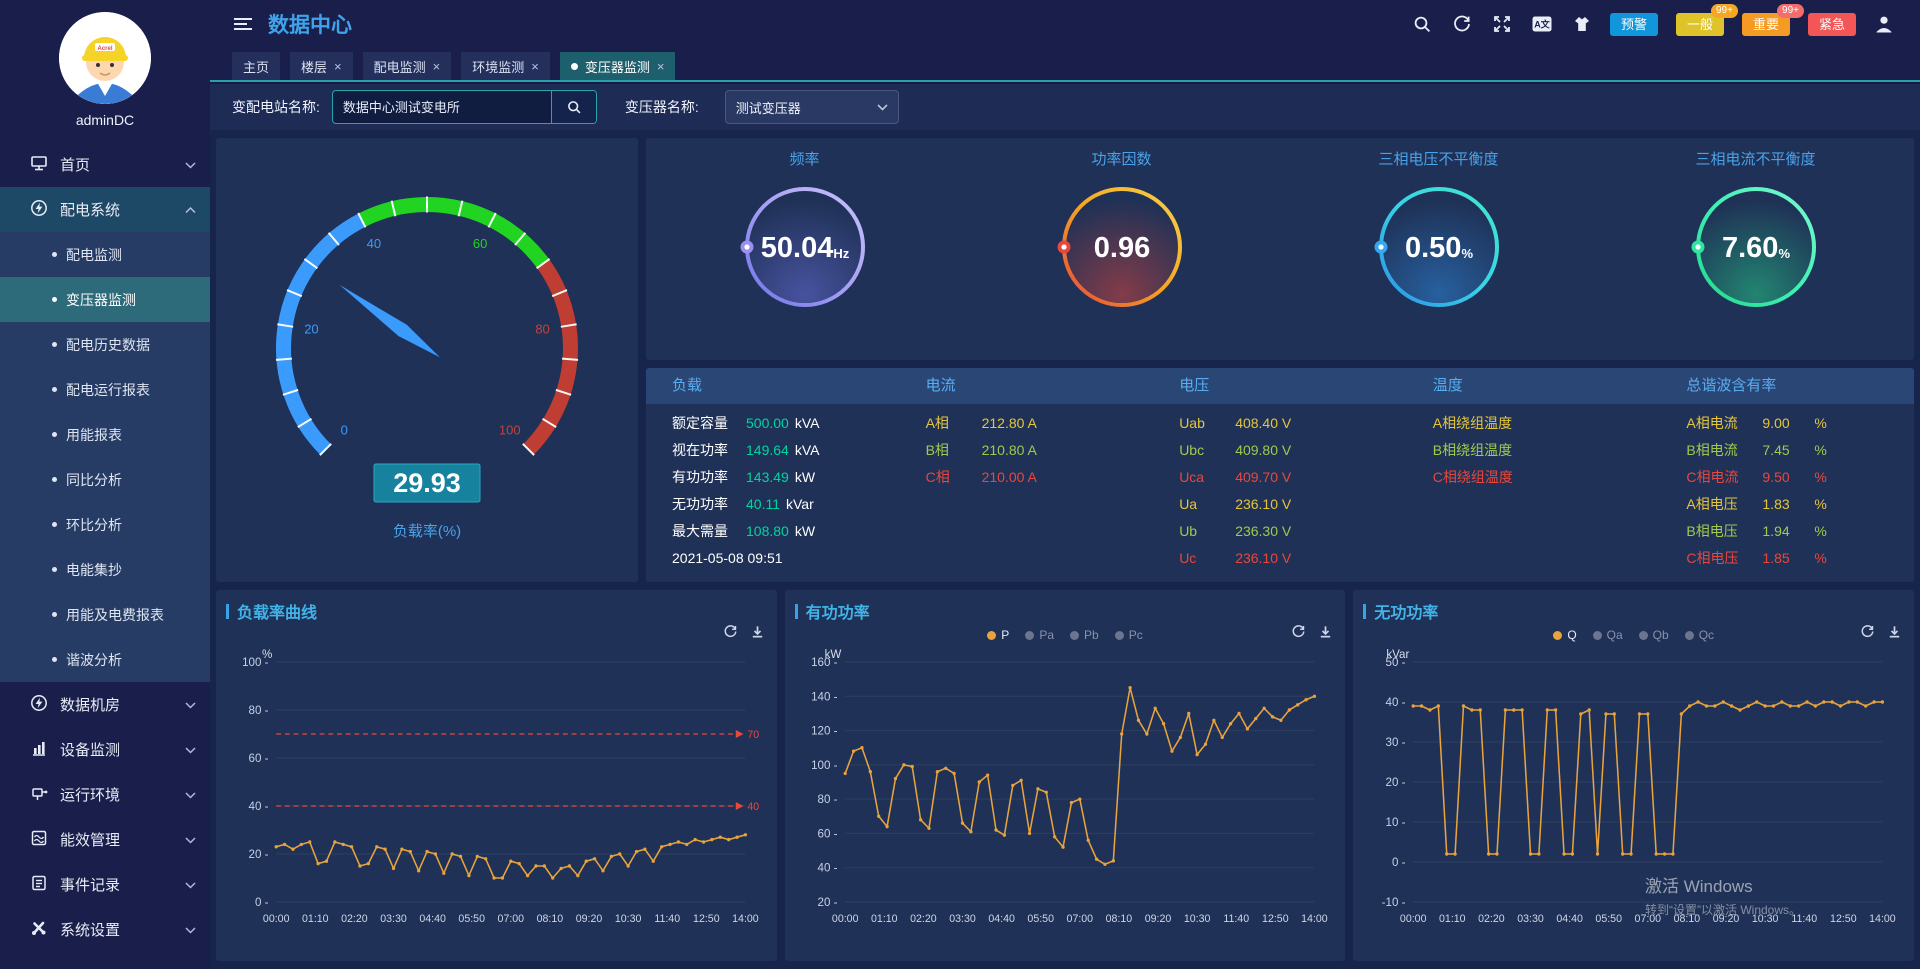  I want to click on sidebar-subitem-3: 配电运行报表, so click(105, 389).